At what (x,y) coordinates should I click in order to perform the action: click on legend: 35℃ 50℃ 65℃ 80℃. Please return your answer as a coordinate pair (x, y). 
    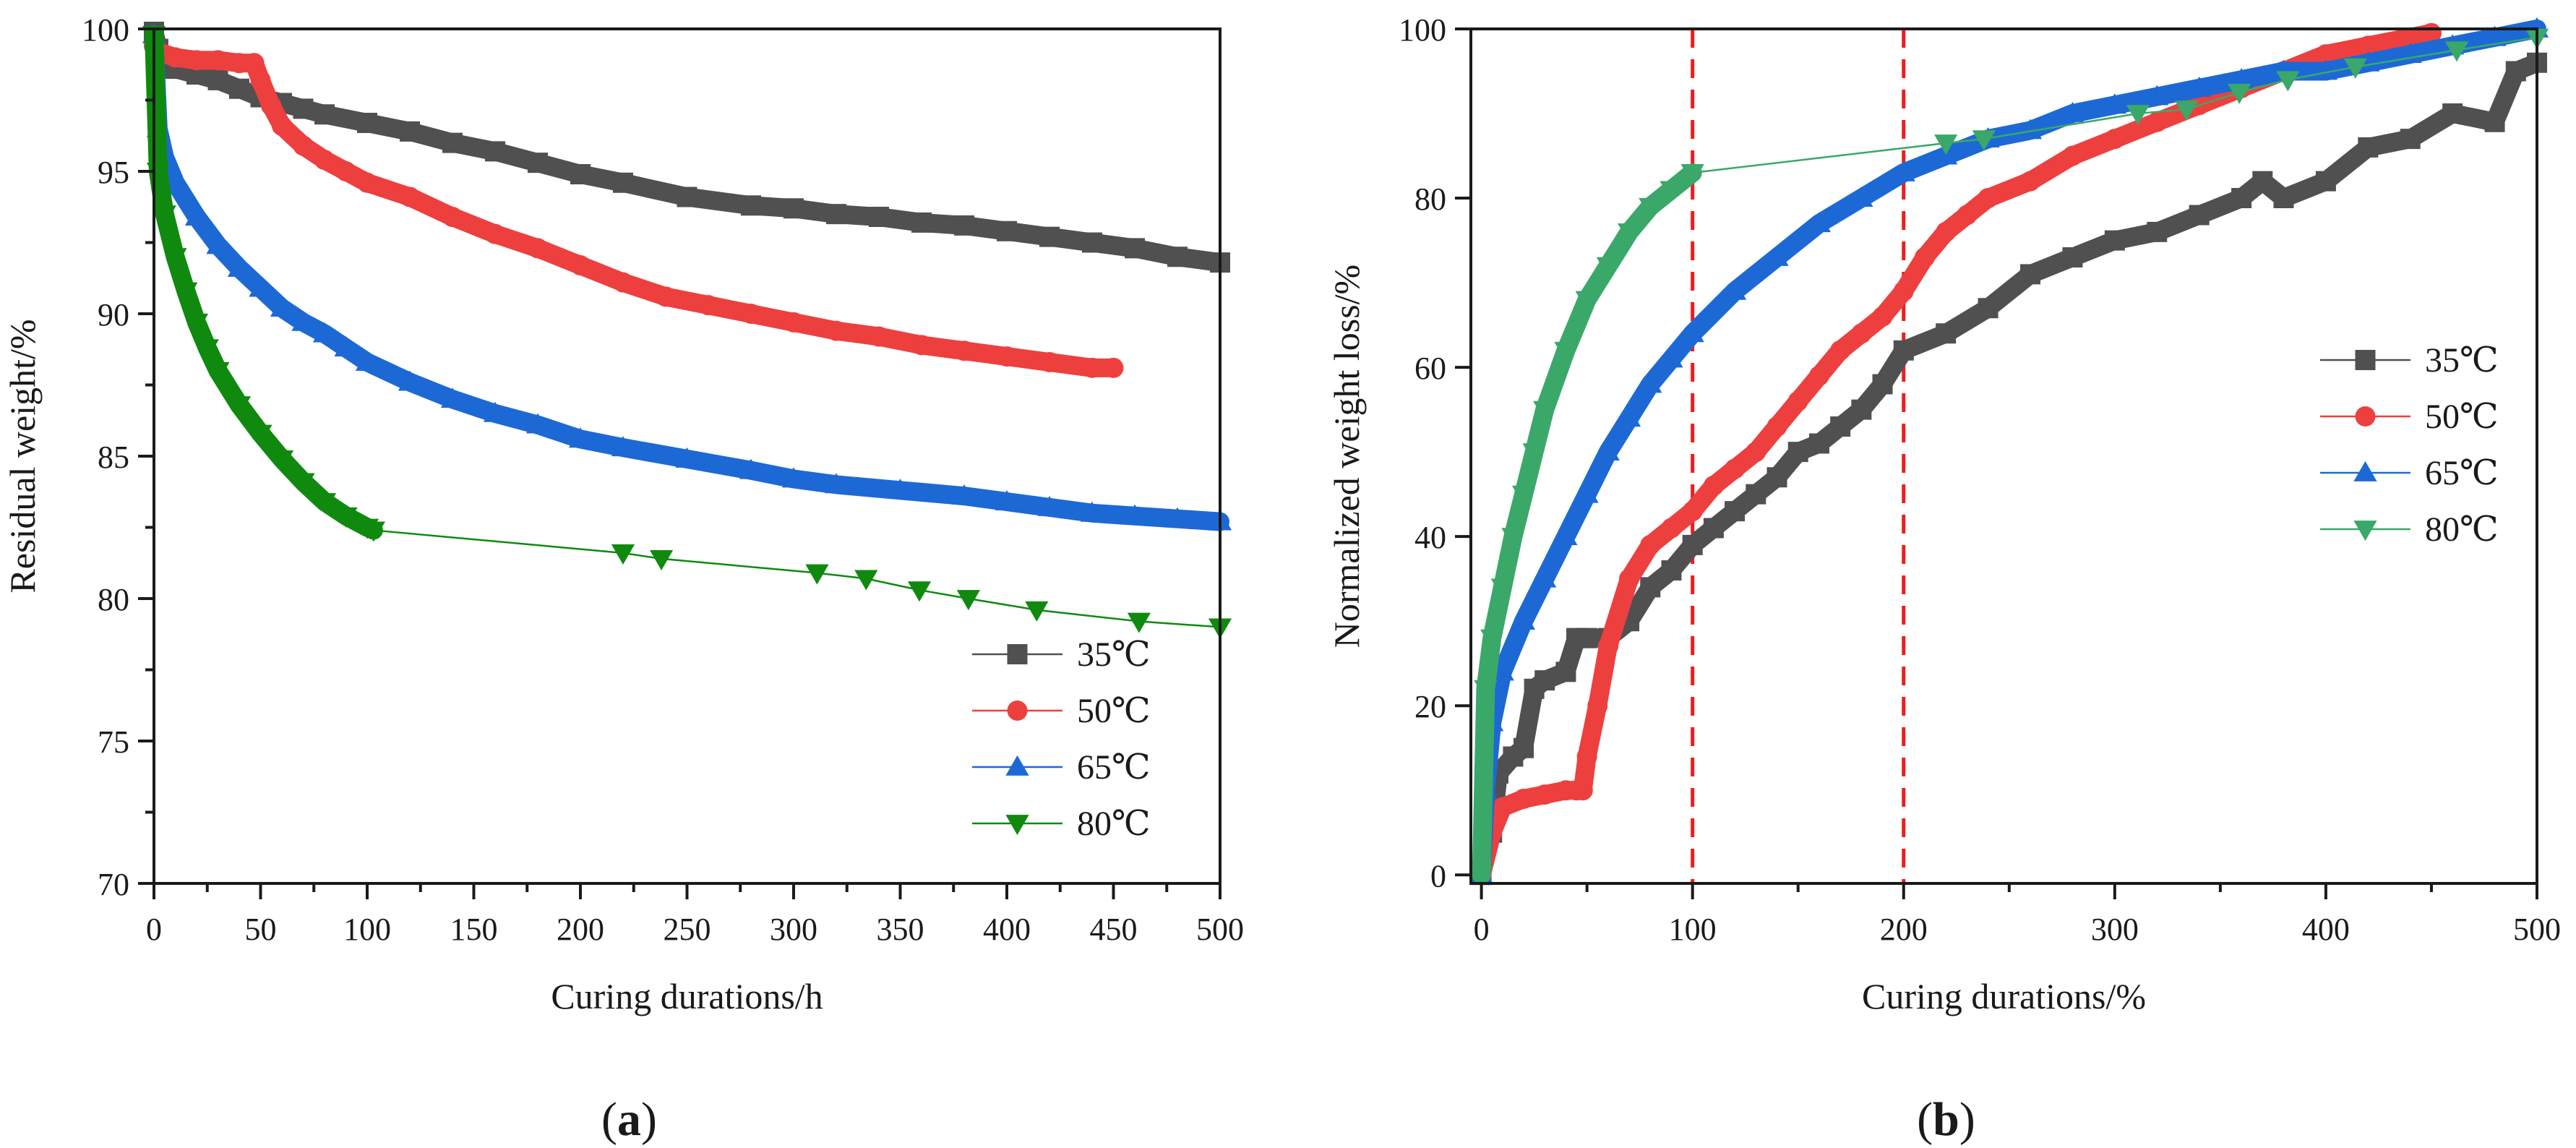
    Looking at the image, I should click on (2409, 445).